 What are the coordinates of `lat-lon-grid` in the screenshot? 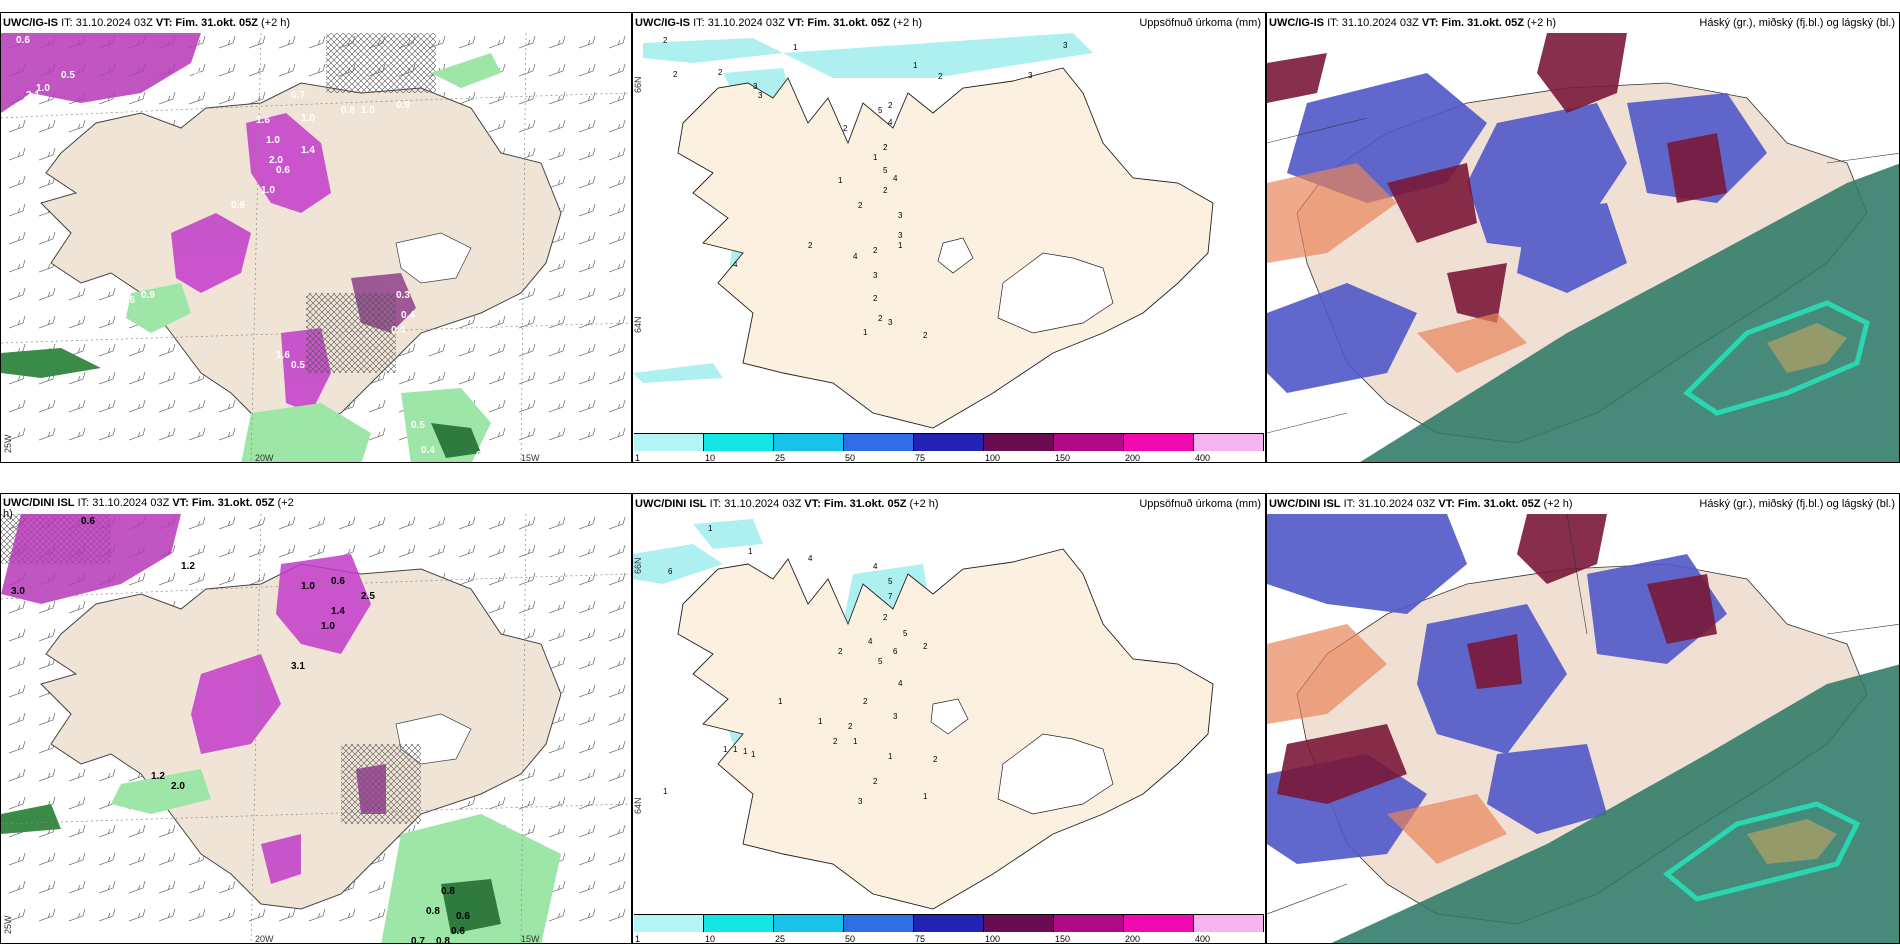 It's located at (316, 247).